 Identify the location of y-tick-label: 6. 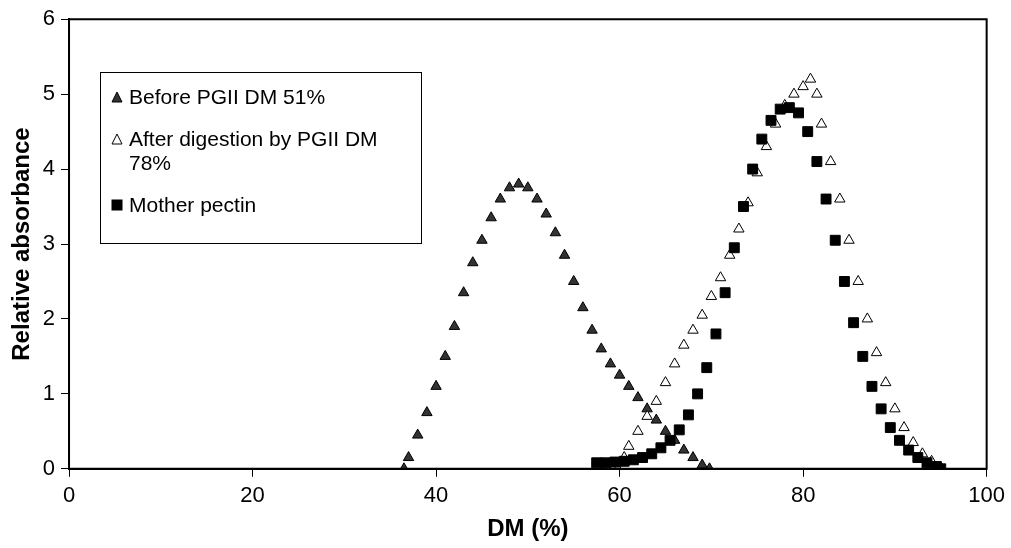
(49, 18).